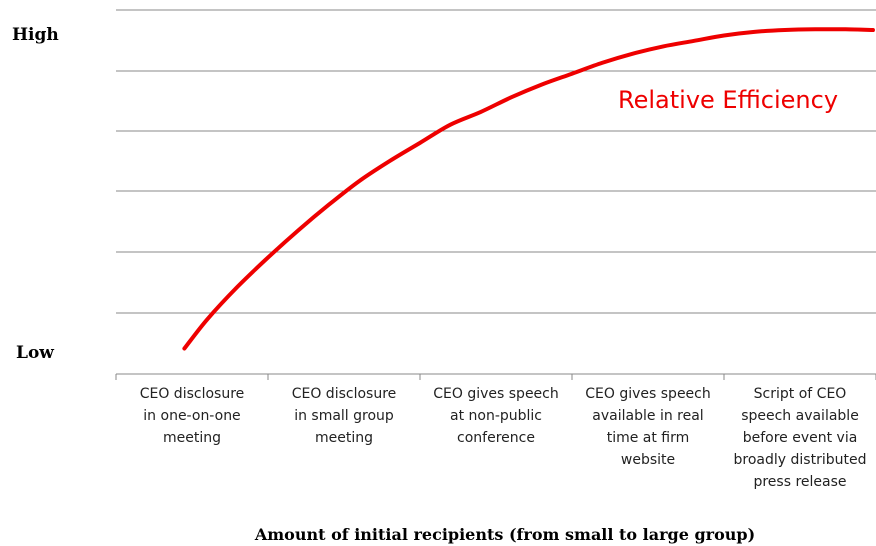  Describe the element at coordinates (35, 35) in the screenshot. I see `y-axis-high-label: High` at that location.